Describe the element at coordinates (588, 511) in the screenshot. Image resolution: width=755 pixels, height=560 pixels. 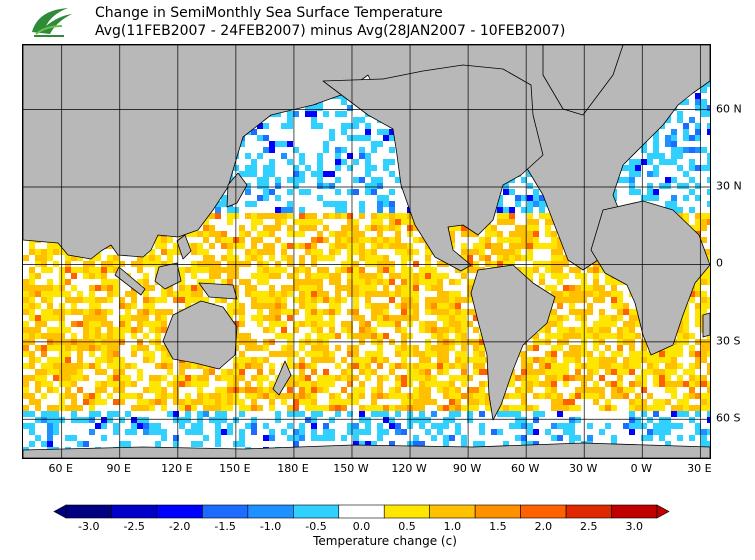
I see `colorbar-swatch` at that location.